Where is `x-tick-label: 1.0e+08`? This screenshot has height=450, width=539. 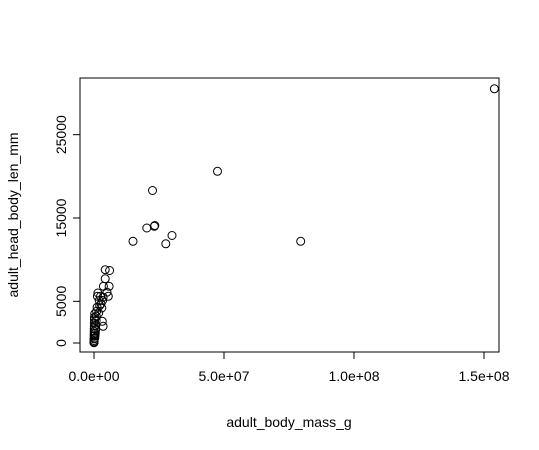 x-tick-label: 1.0e+08 is located at coordinates (354, 376).